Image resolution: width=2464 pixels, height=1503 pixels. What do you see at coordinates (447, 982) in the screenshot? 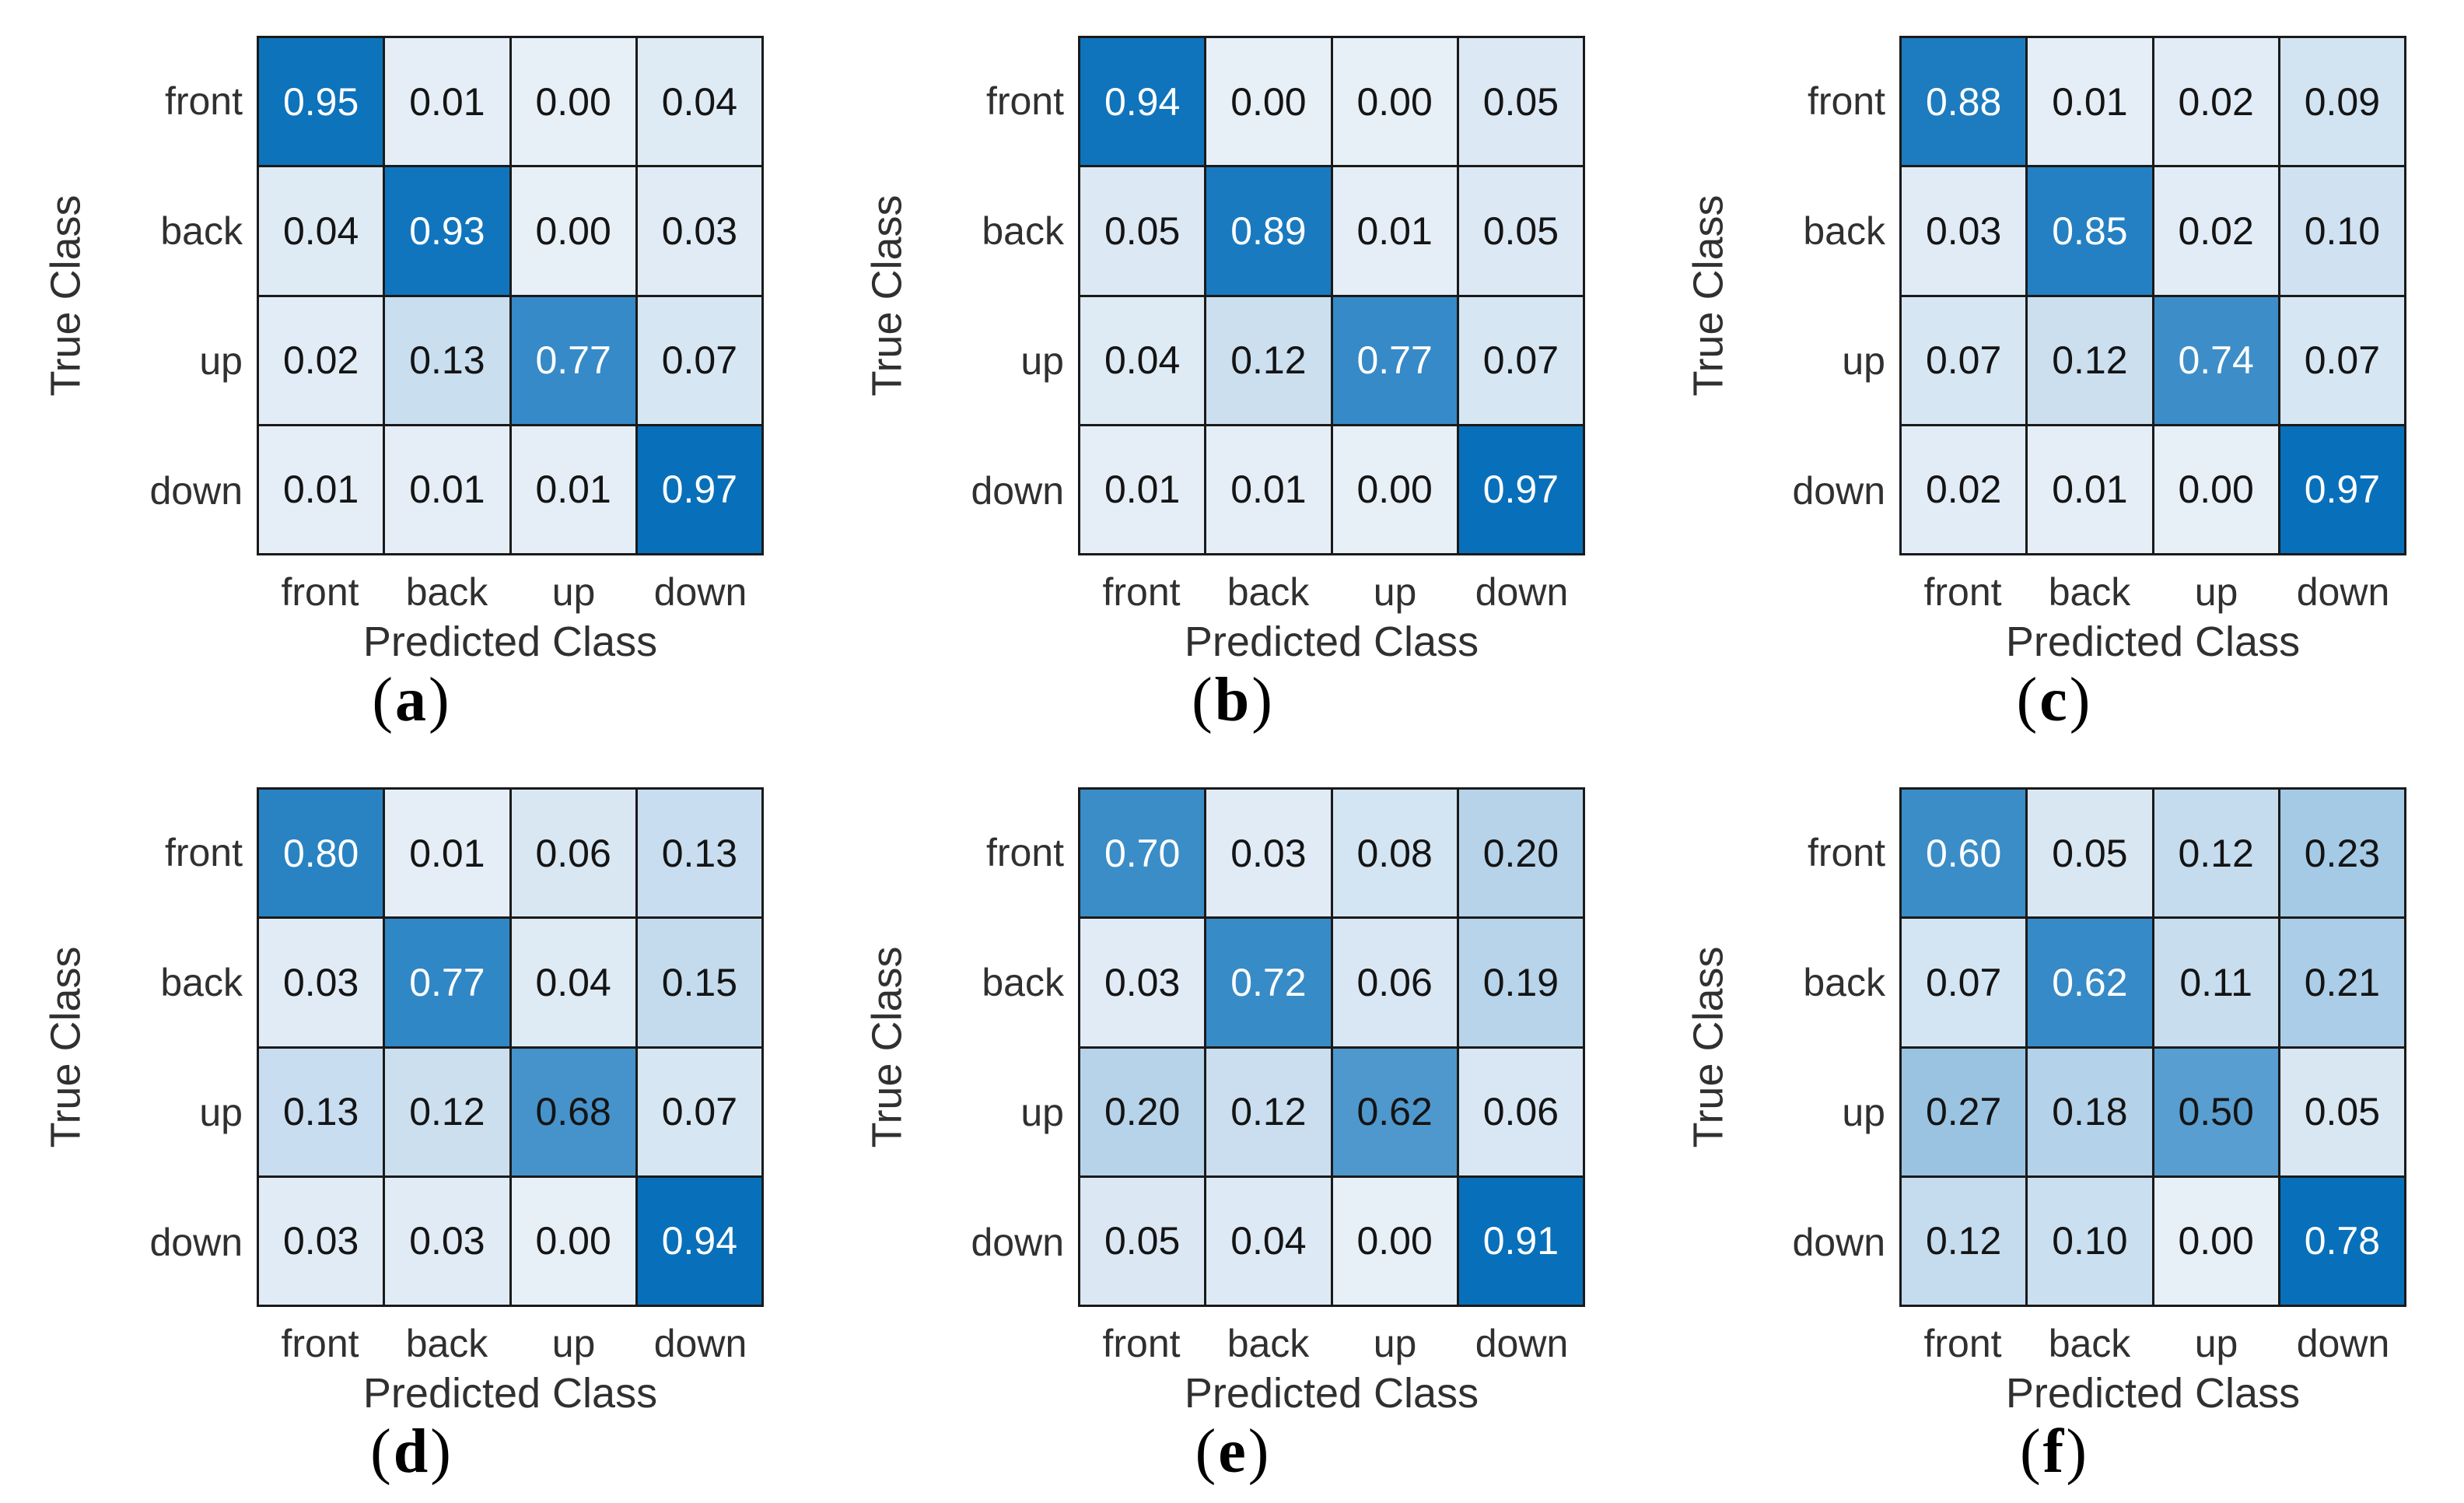
I see `matrix-cell: 0.77` at bounding box center [447, 982].